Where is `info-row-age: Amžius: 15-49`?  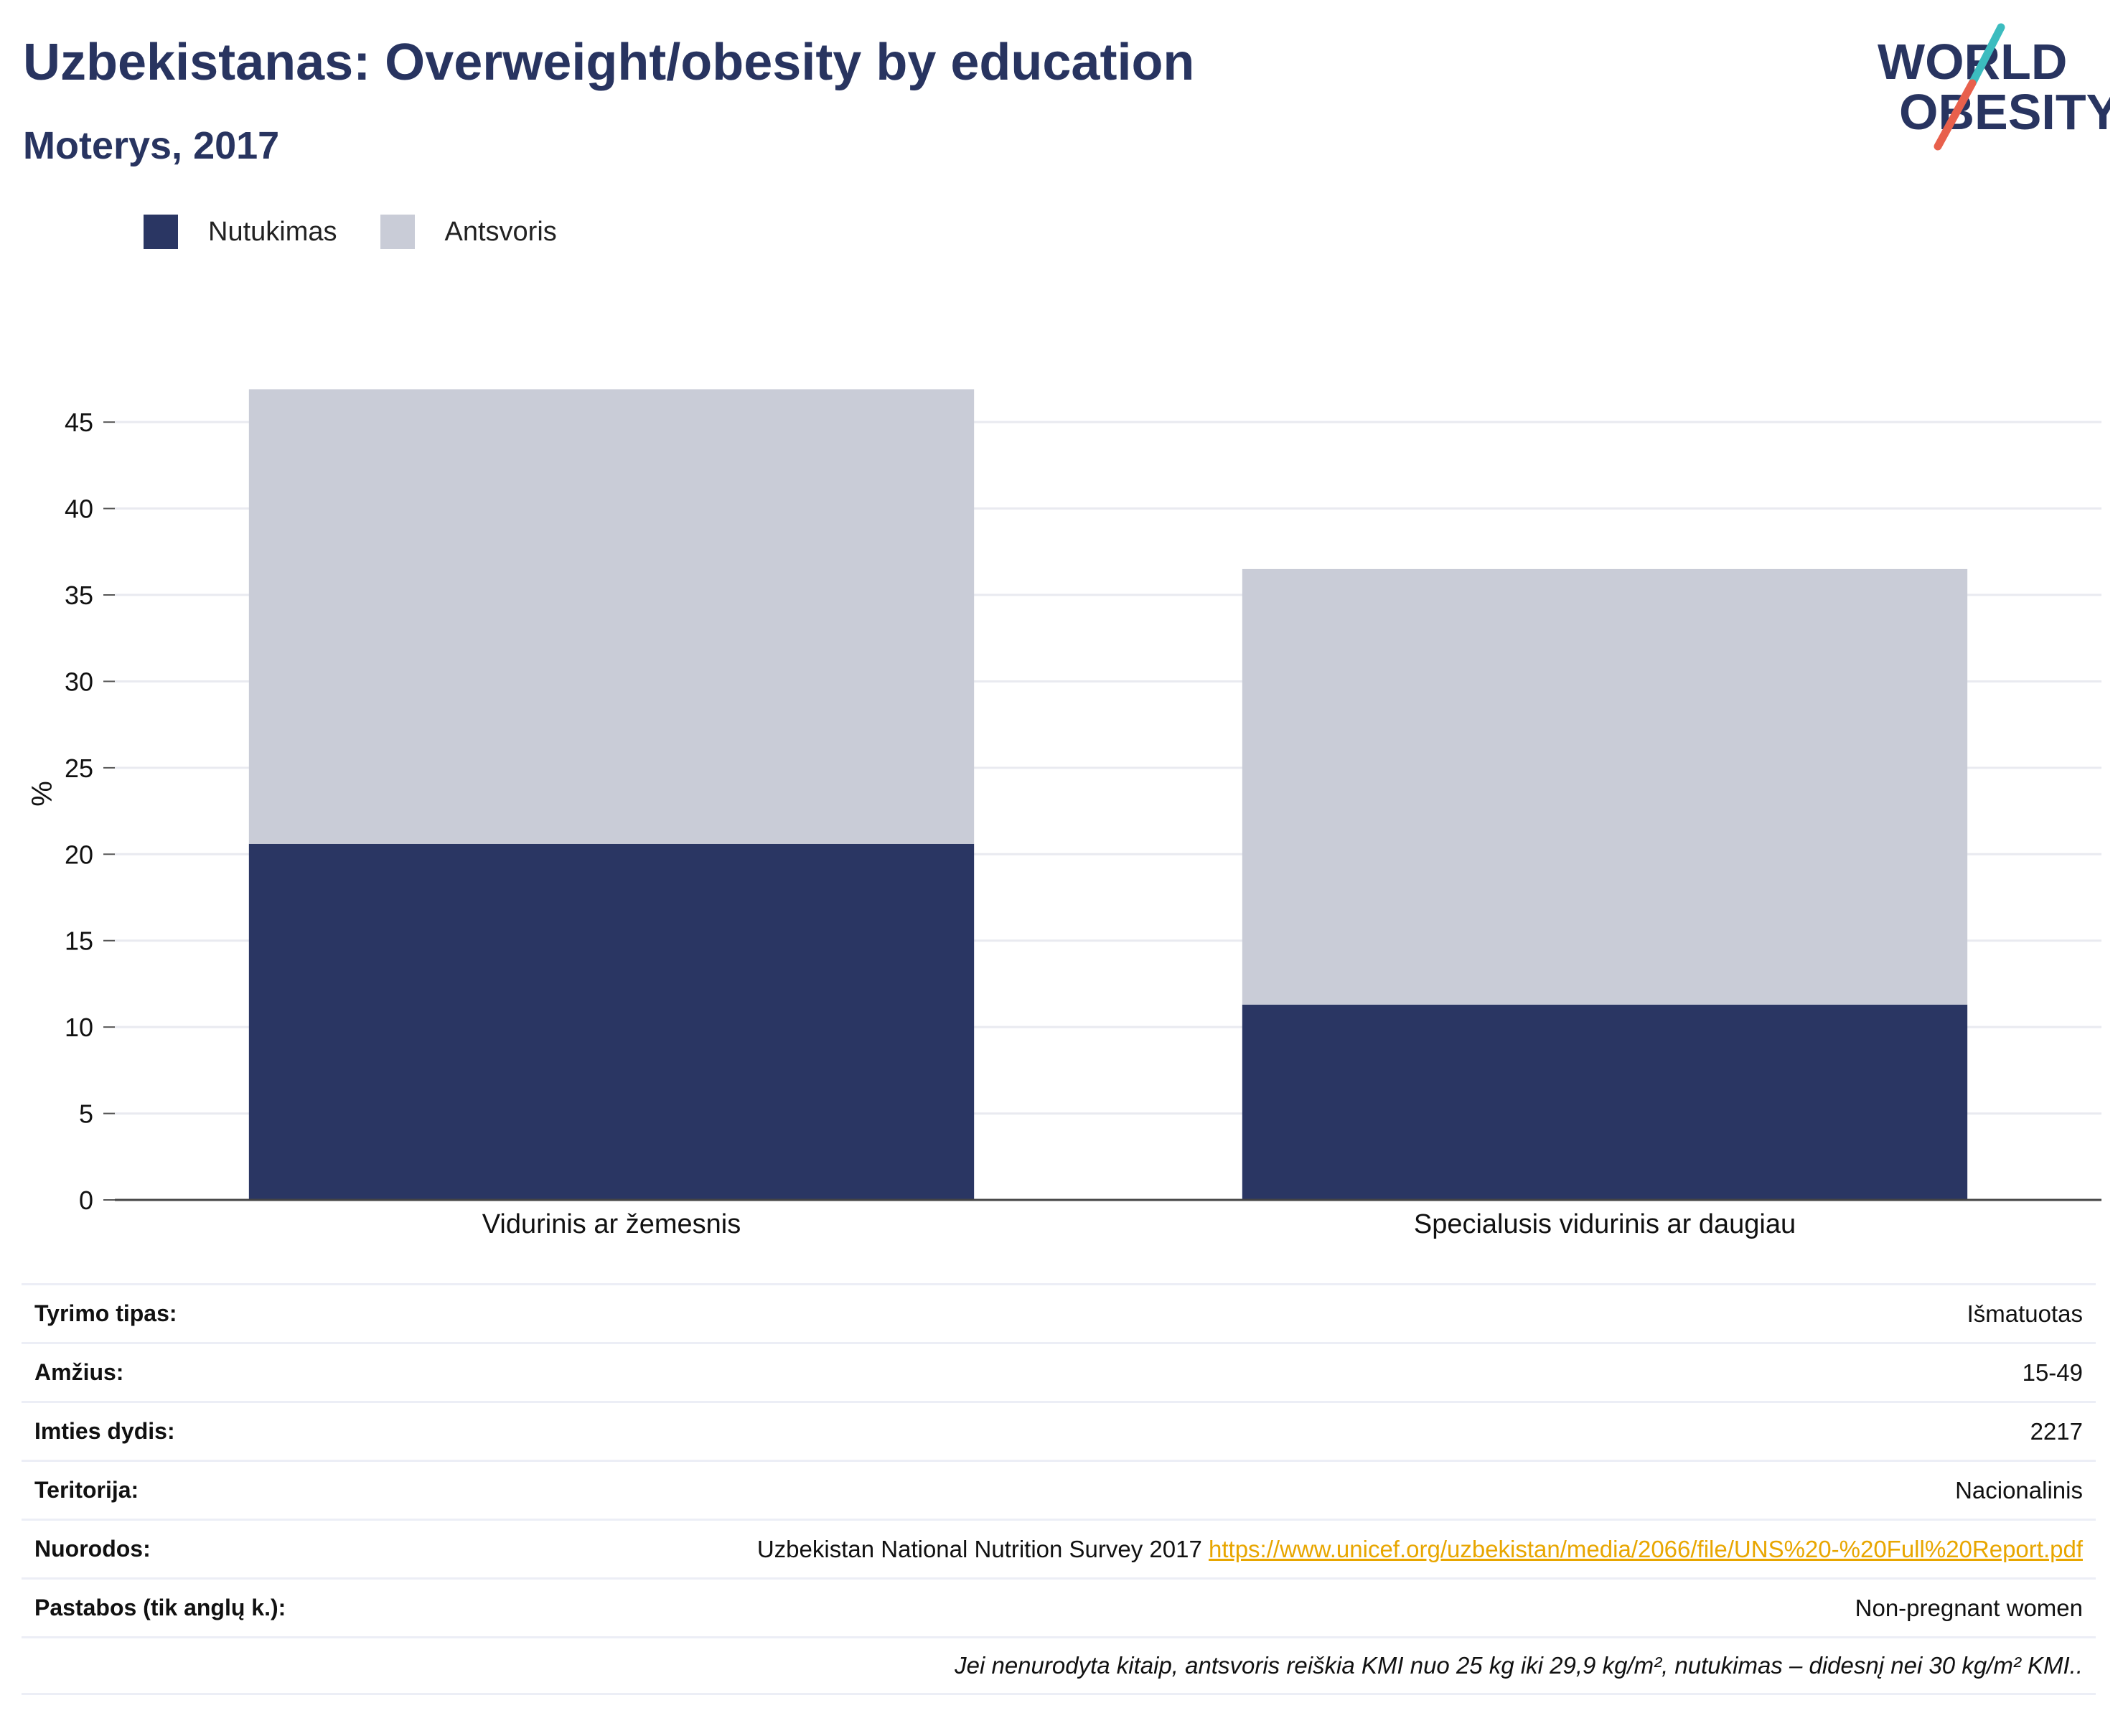 info-row-age: Amžius: 15-49 is located at coordinates (1059, 1371).